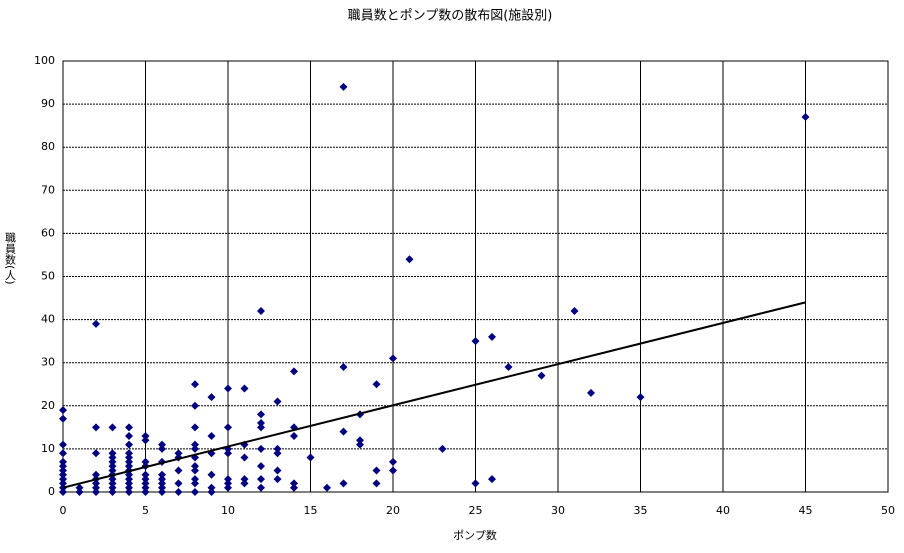 This screenshot has height=553, width=904. Describe the element at coordinates (806, 510) in the screenshot. I see `x-tick-label: 45` at that location.